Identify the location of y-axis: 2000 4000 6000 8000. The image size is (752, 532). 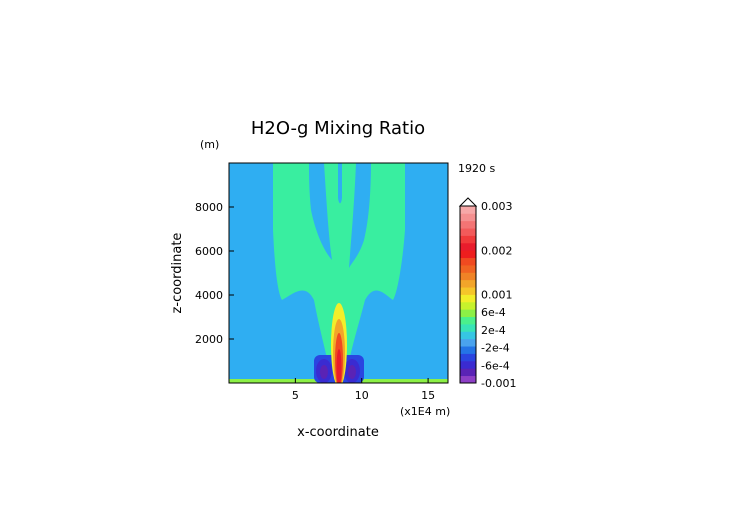
(214, 273).